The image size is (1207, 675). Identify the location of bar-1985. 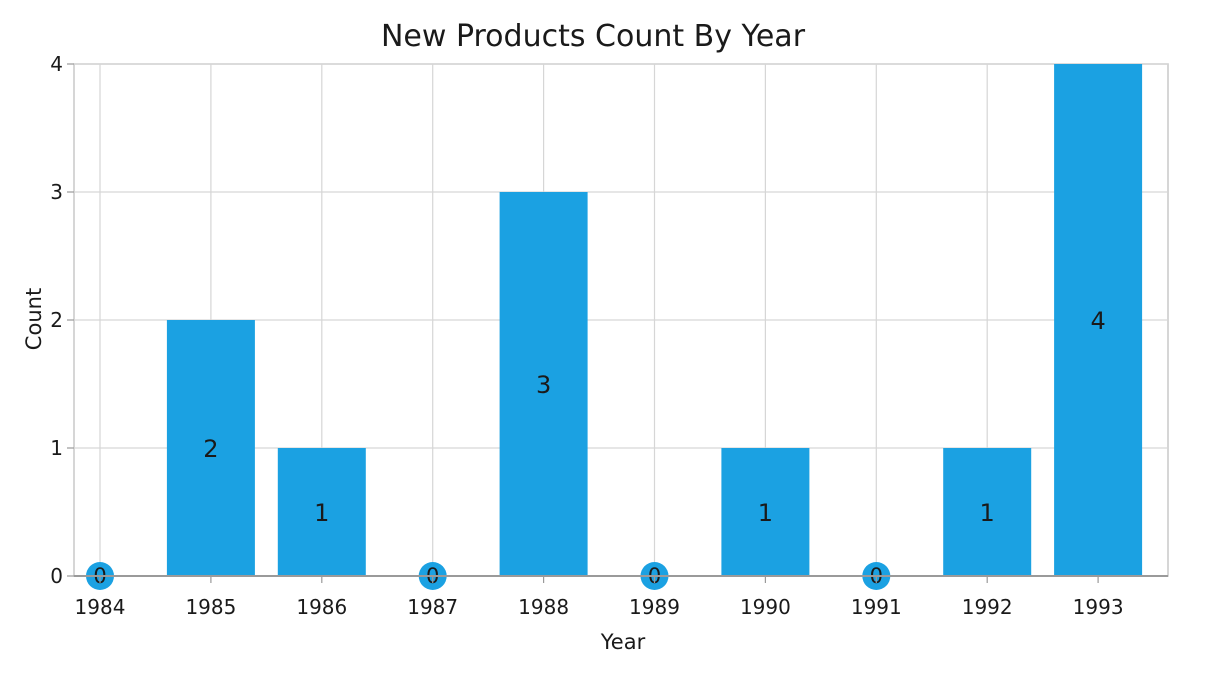
(210, 448).